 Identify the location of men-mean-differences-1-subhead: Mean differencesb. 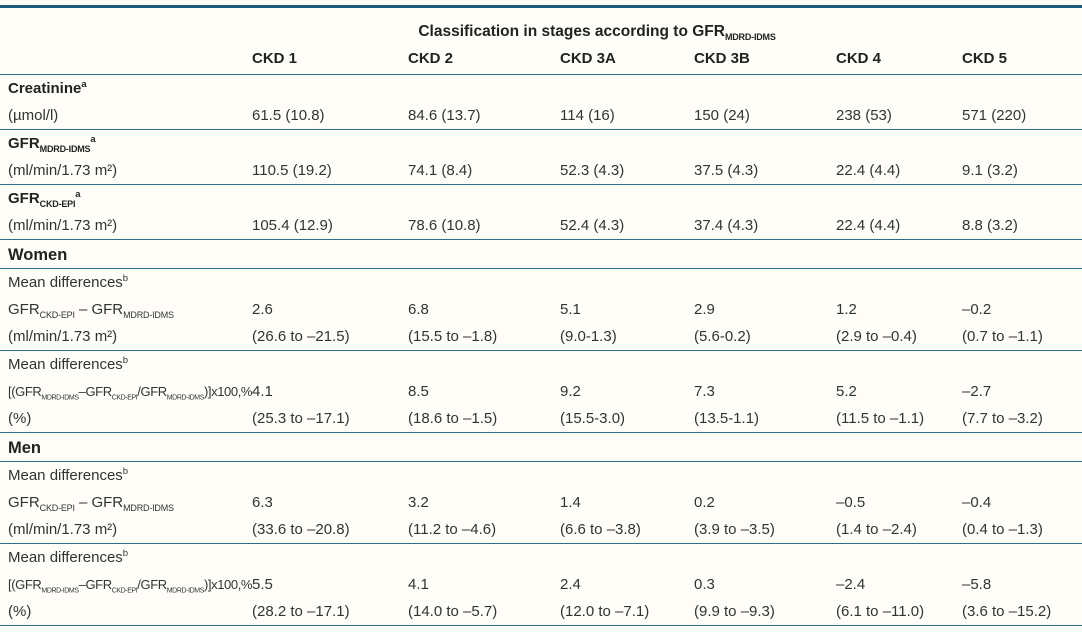
(541, 476).